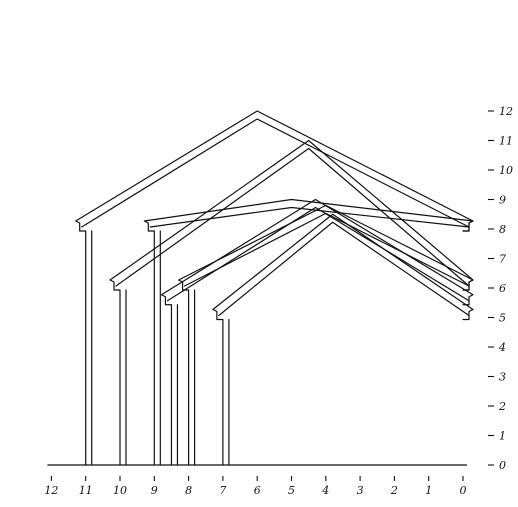 The height and width of the screenshot is (507, 518). I want to click on x-tick-label: 3, so click(360, 490).